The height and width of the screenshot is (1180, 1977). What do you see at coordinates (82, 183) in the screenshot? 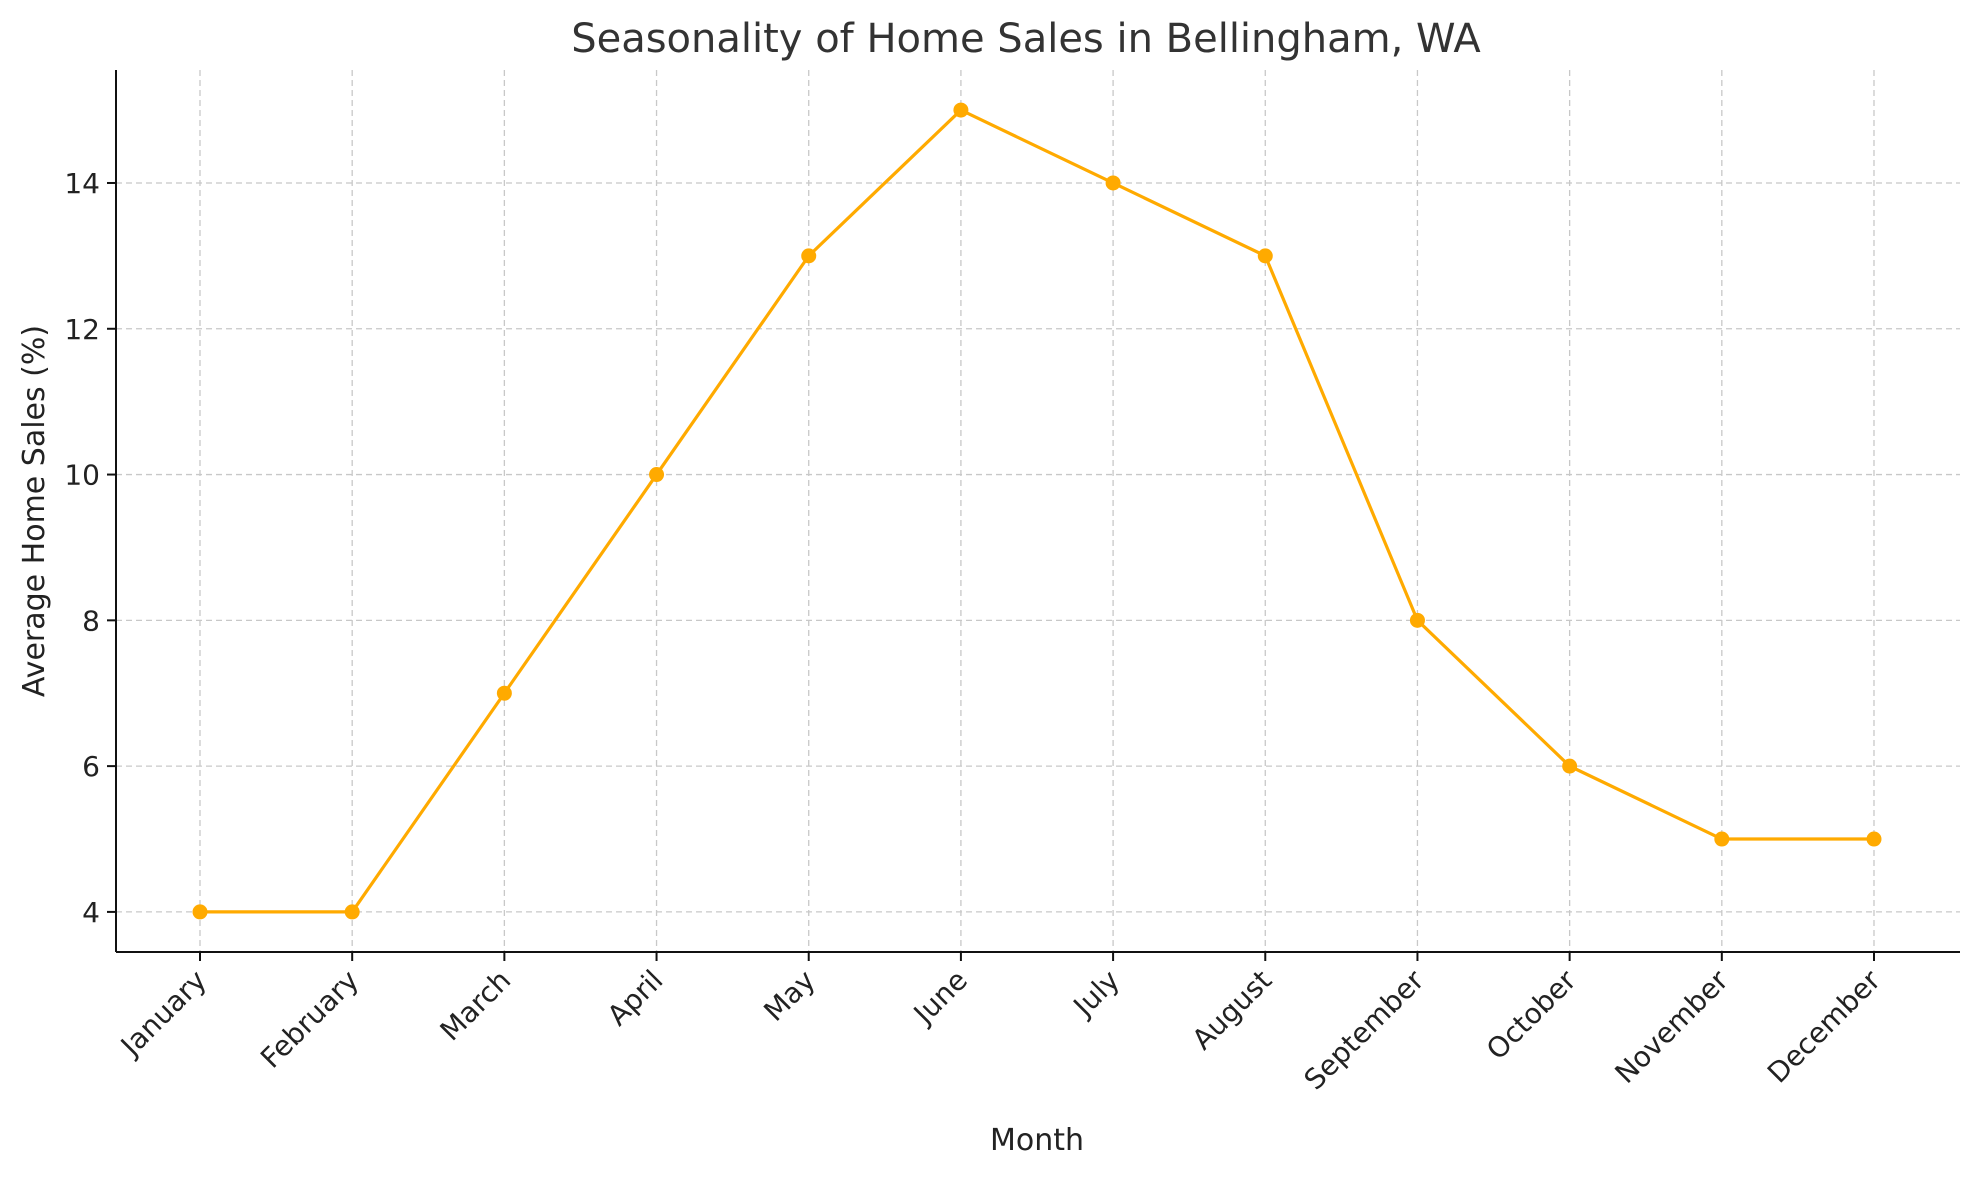
I see `y-tick-label: 14` at bounding box center [82, 183].